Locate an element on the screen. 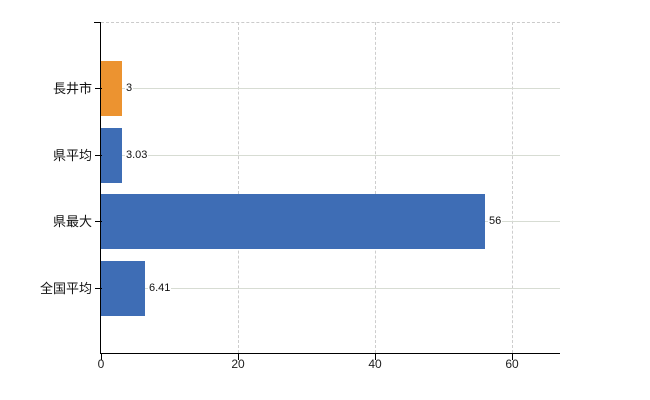 This screenshot has height=400, width=650. category-label: 長井市 is located at coordinates (72, 88).